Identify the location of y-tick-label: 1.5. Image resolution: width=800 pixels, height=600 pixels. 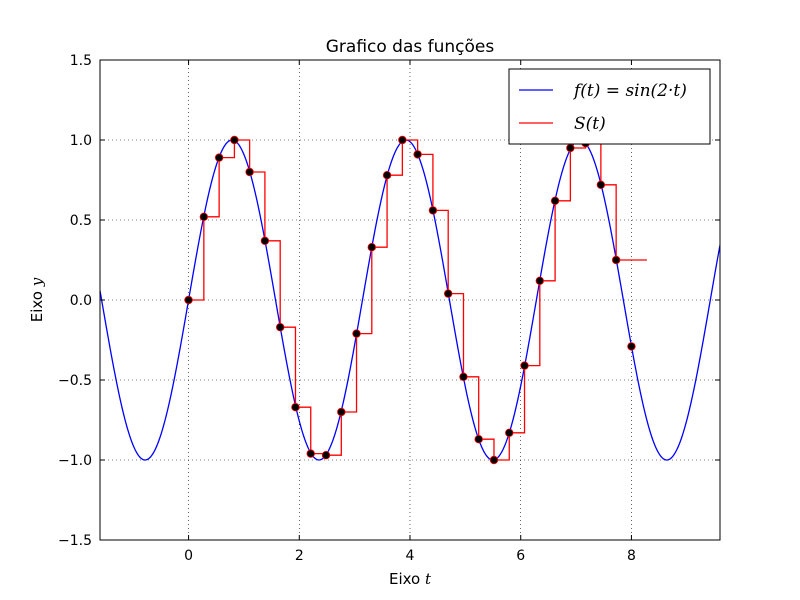
(81, 61).